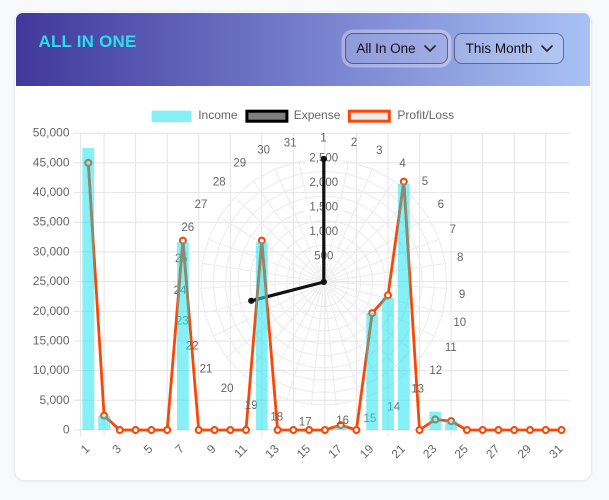 The height and width of the screenshot is (500, 609). I want to click on svg-text: 35,000, so click(51, 222).